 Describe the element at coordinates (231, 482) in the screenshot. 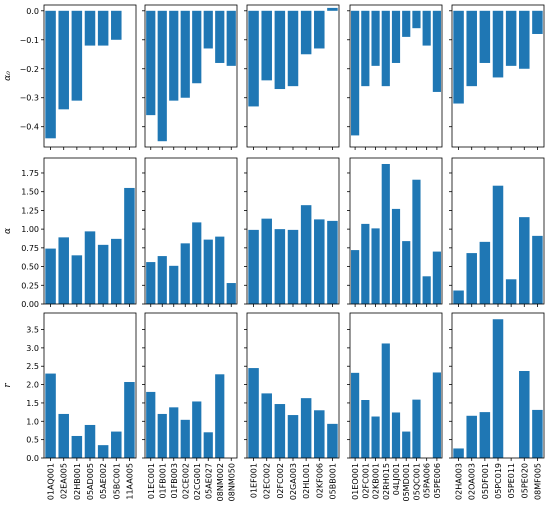

I see `x-tick-label-c1-7: 08NM050` at that location.